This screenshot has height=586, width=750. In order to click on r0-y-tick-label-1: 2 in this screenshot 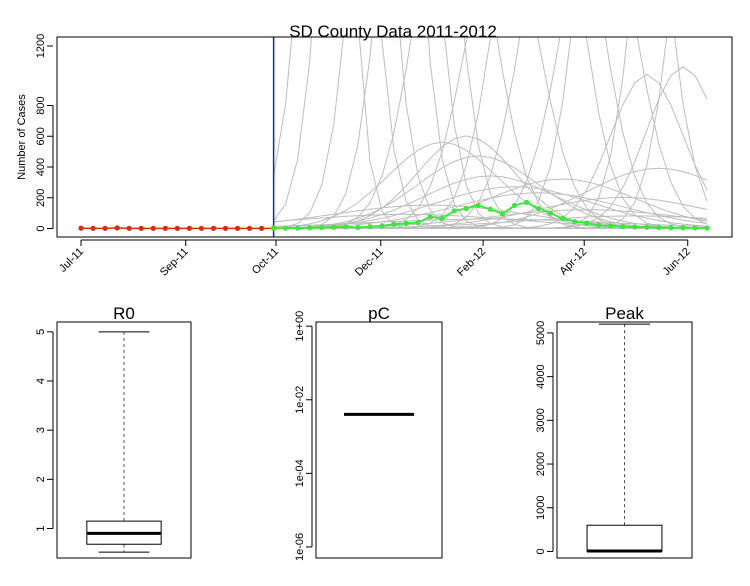, I will do `click(41, 479)`.